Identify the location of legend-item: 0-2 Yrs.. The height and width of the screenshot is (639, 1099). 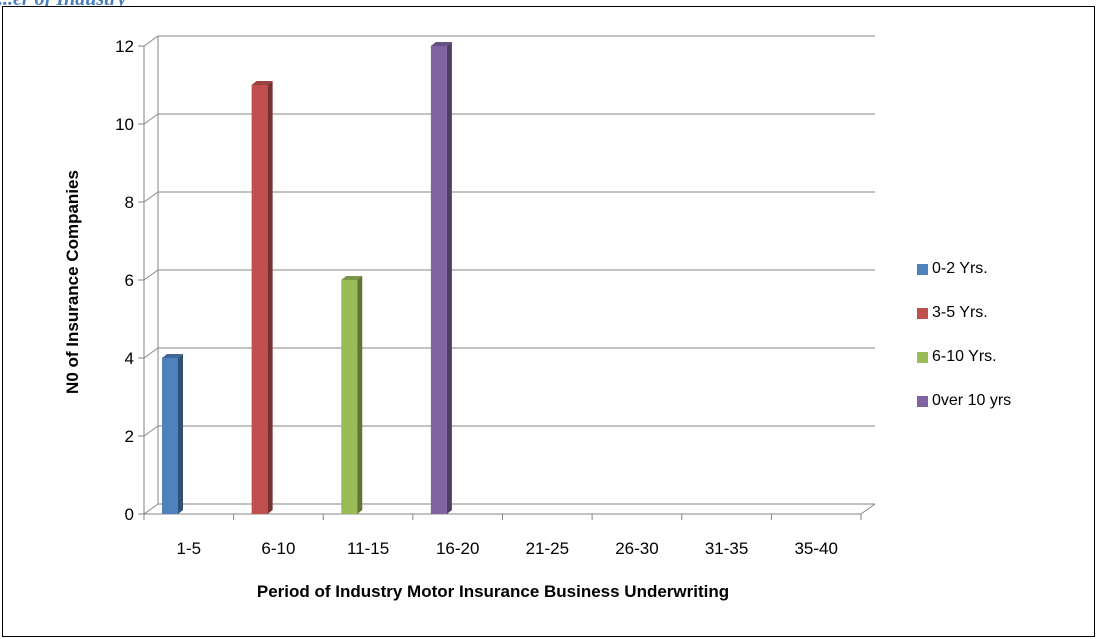
(964, 269).